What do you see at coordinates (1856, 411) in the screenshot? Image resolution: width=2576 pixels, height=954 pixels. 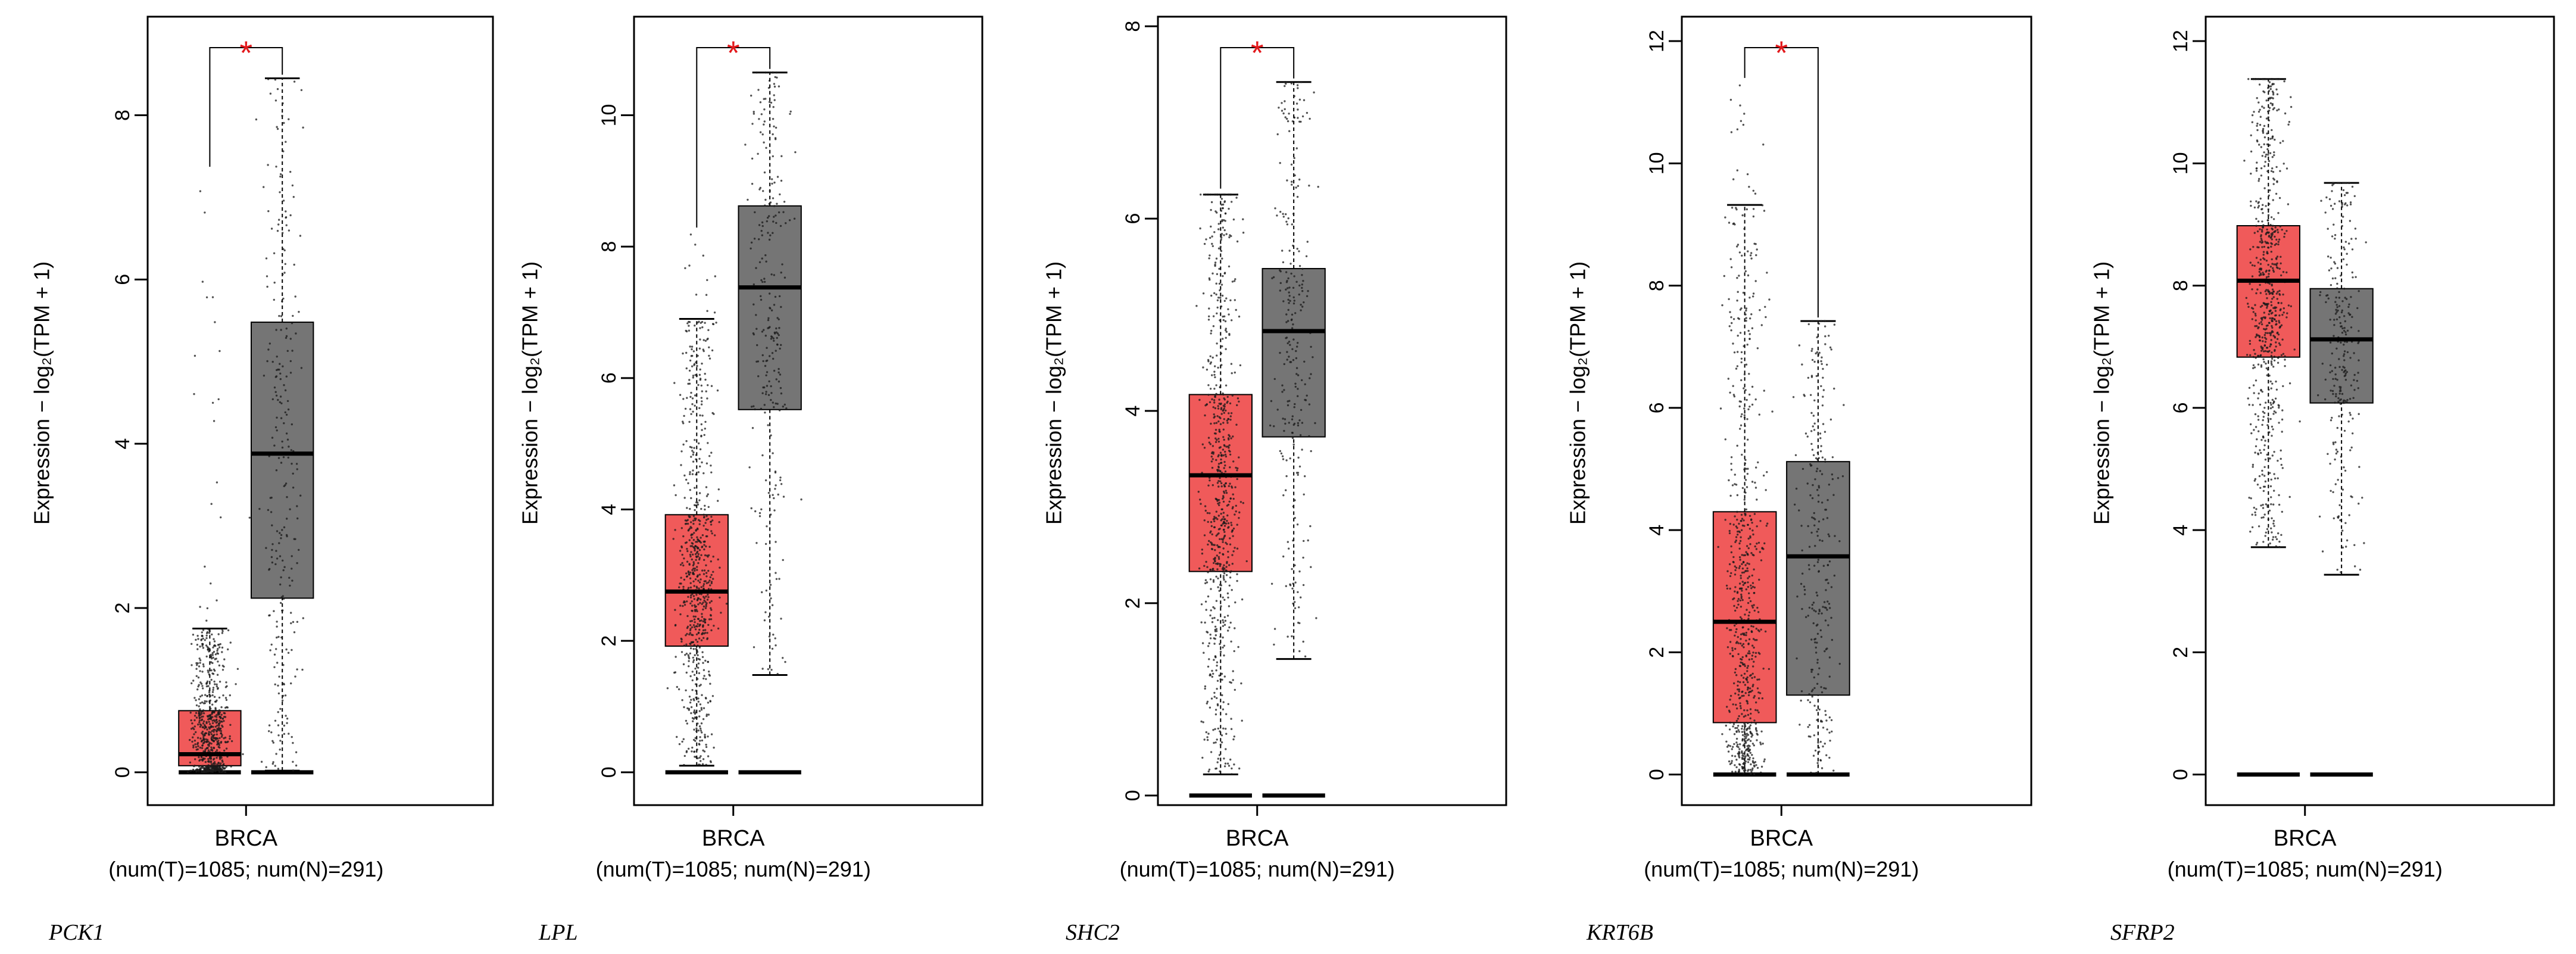 I see `plot-frame` at bounding box center [1856, 411].